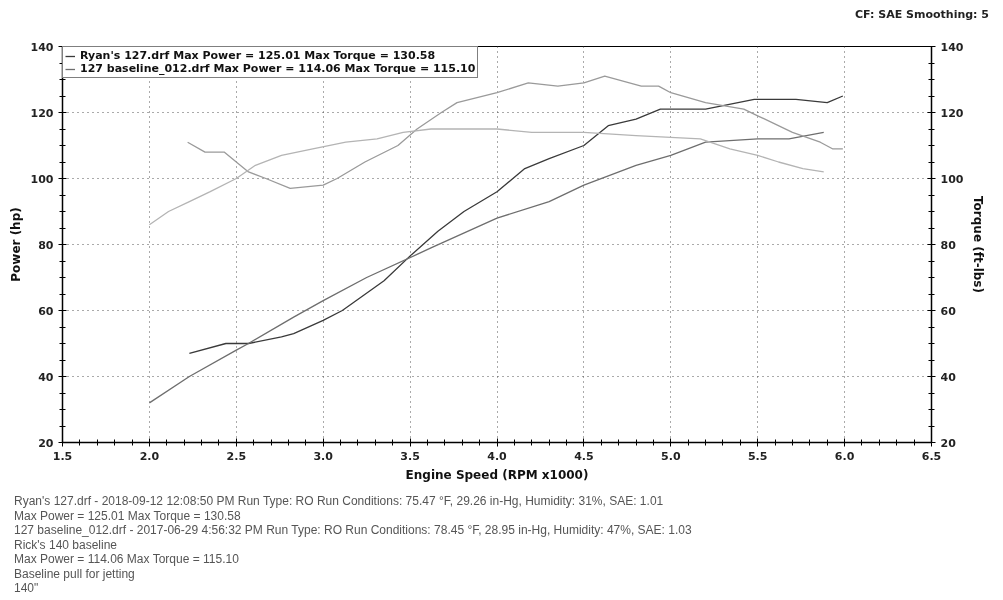 The height and width of the screenshot is (600, 1003). Describe the element at coordinates (46, 311) in the screenshot. I see `y-tick-label: 60` at that location.